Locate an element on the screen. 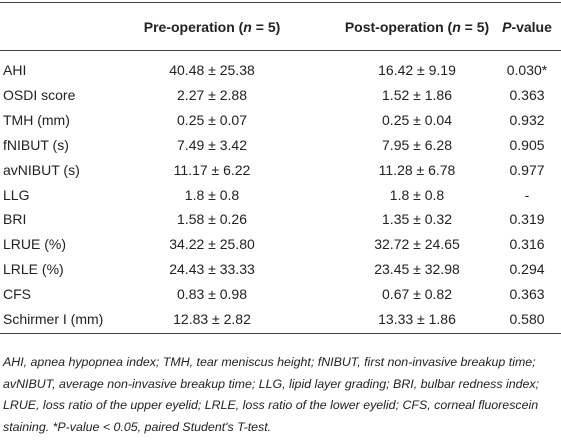 Image resolution: width=561 pixels, height=442 pixels. header-cell: Post-operation (n = 5) is located at coordinates (417, 27).